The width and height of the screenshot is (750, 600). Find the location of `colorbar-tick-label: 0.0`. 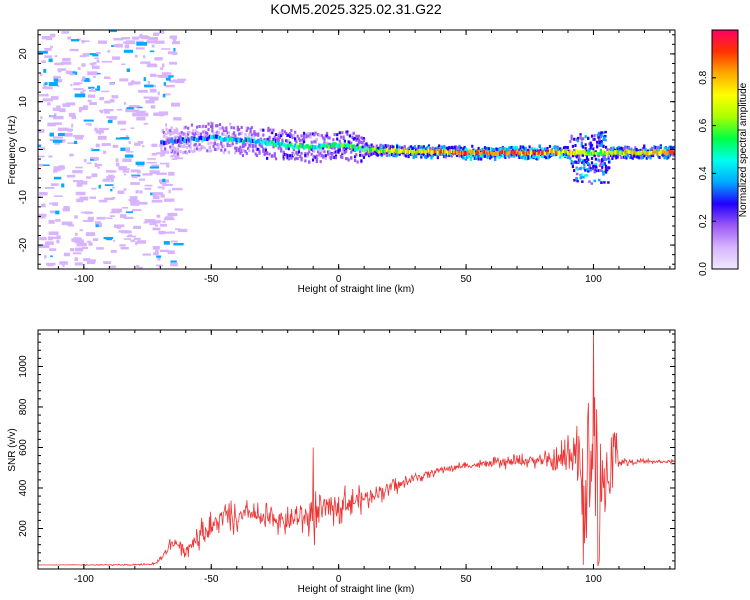

colorbar-tick-label: 0.0 is located at coordinates (703, 269).